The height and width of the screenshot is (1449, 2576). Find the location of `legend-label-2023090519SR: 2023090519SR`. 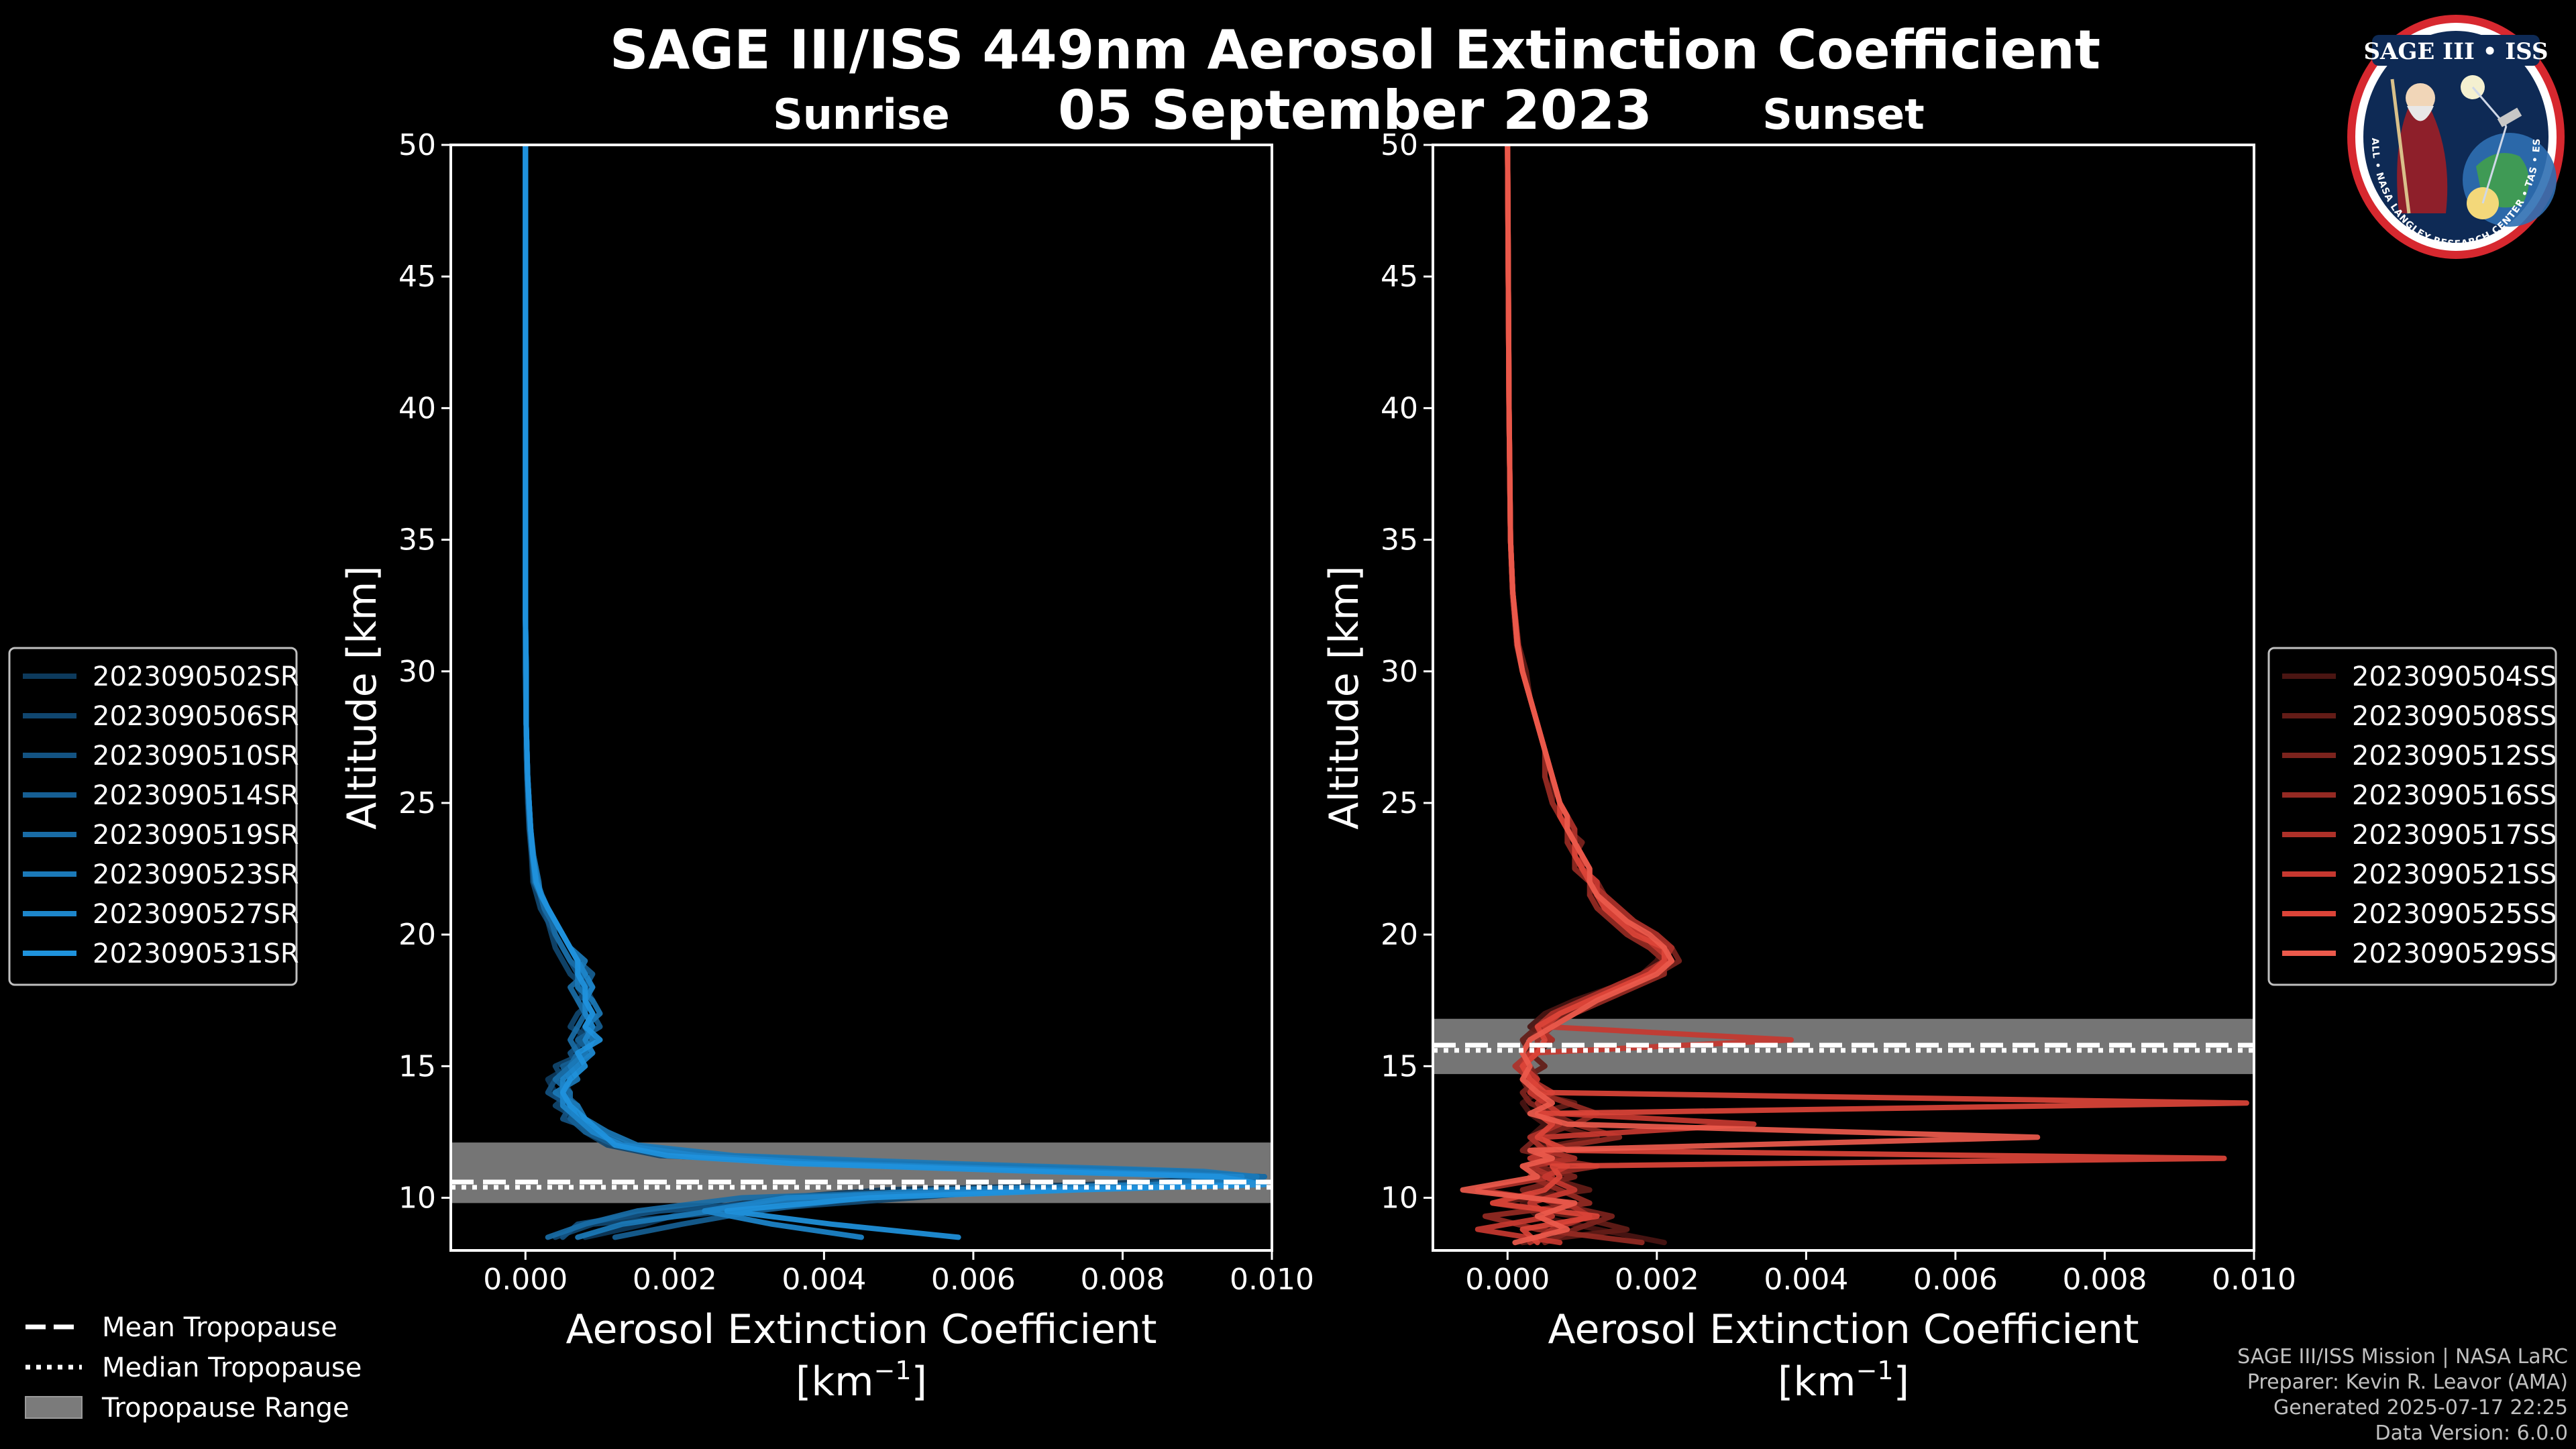

legend-label-2023090519SR: 2023090519SR is located at coordinates (196, 835).